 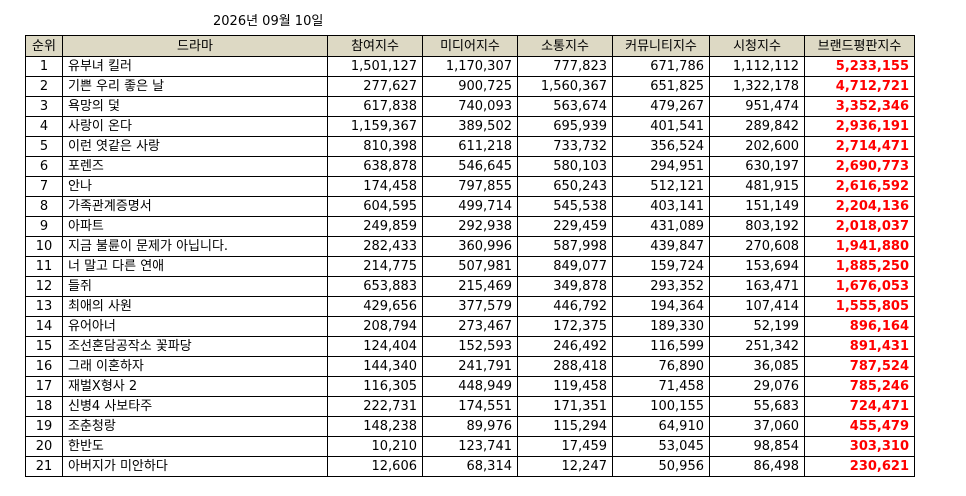 I want to click on communication-index-cell: 288,418, so click(x=565, y=366).